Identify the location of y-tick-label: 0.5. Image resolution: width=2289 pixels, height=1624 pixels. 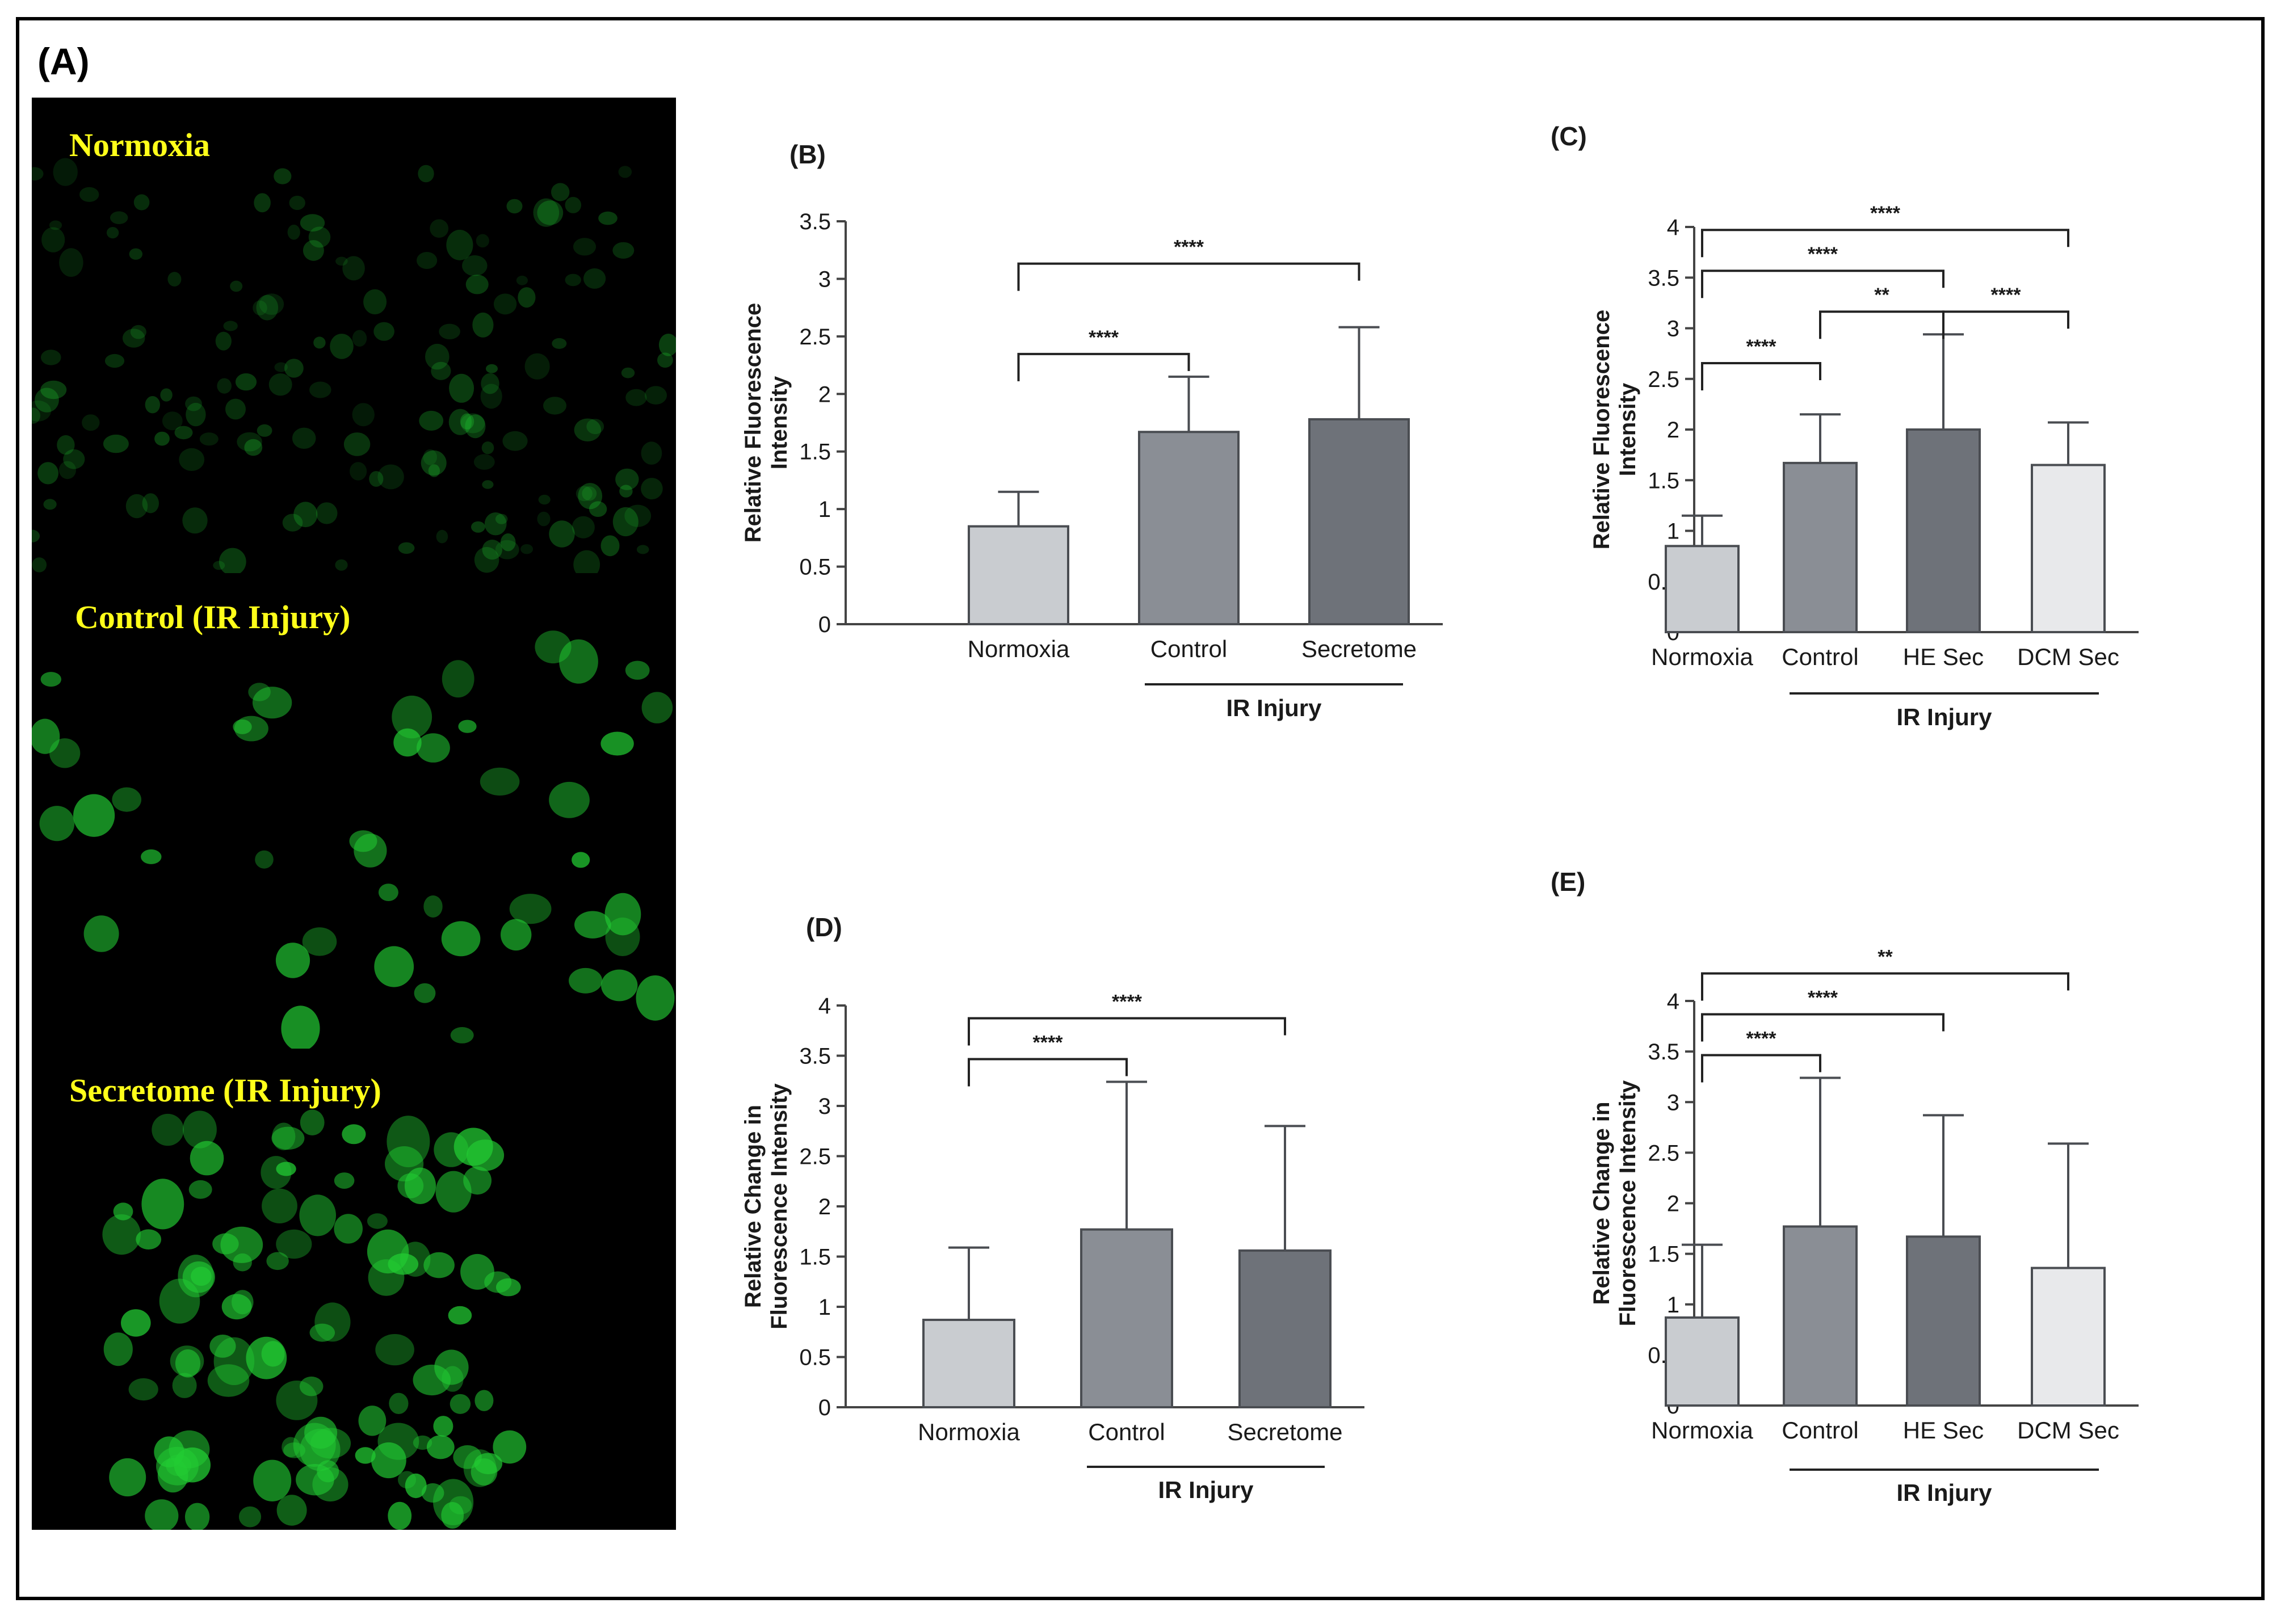
(815, 1357).